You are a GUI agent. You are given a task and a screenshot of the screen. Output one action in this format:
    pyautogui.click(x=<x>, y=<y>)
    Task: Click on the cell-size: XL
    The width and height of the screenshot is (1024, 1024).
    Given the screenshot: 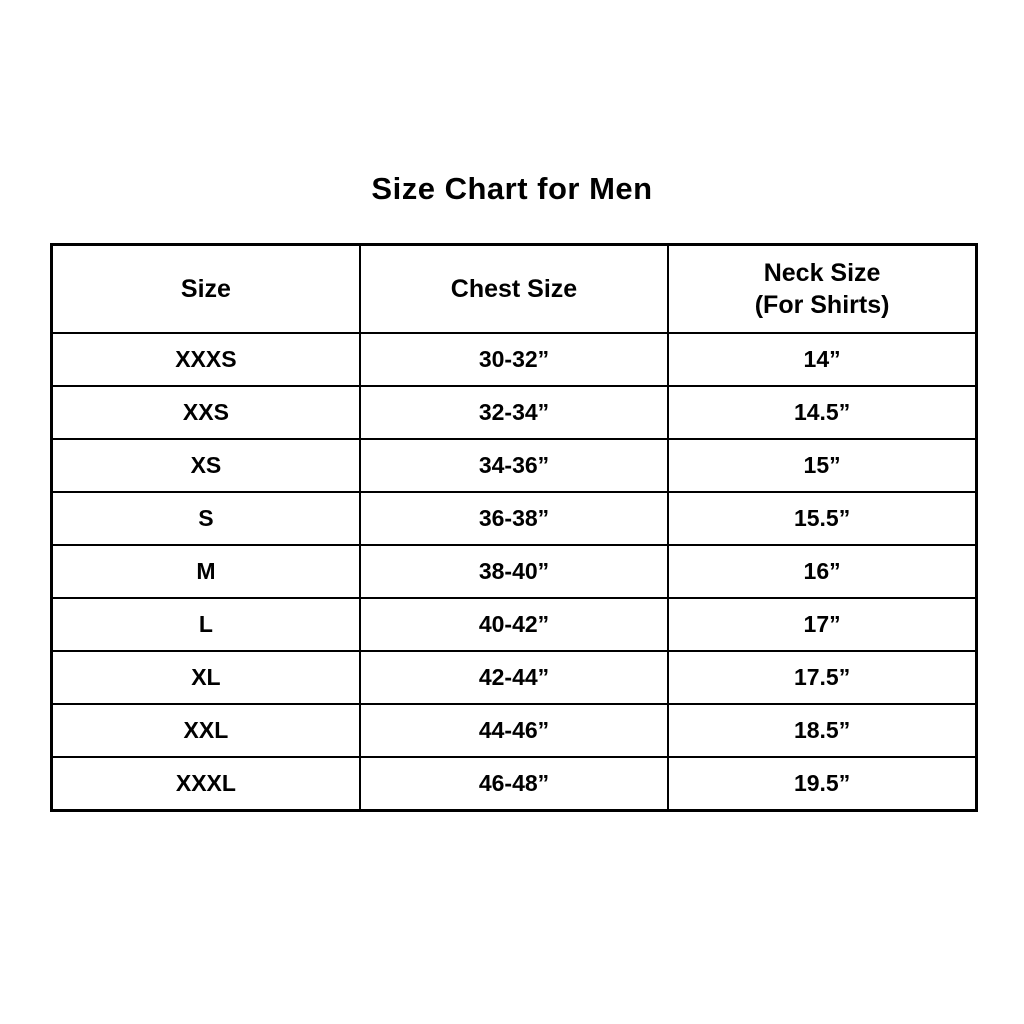 What is the action you would take?
    pyautogui.click(x=205, y=677)
    